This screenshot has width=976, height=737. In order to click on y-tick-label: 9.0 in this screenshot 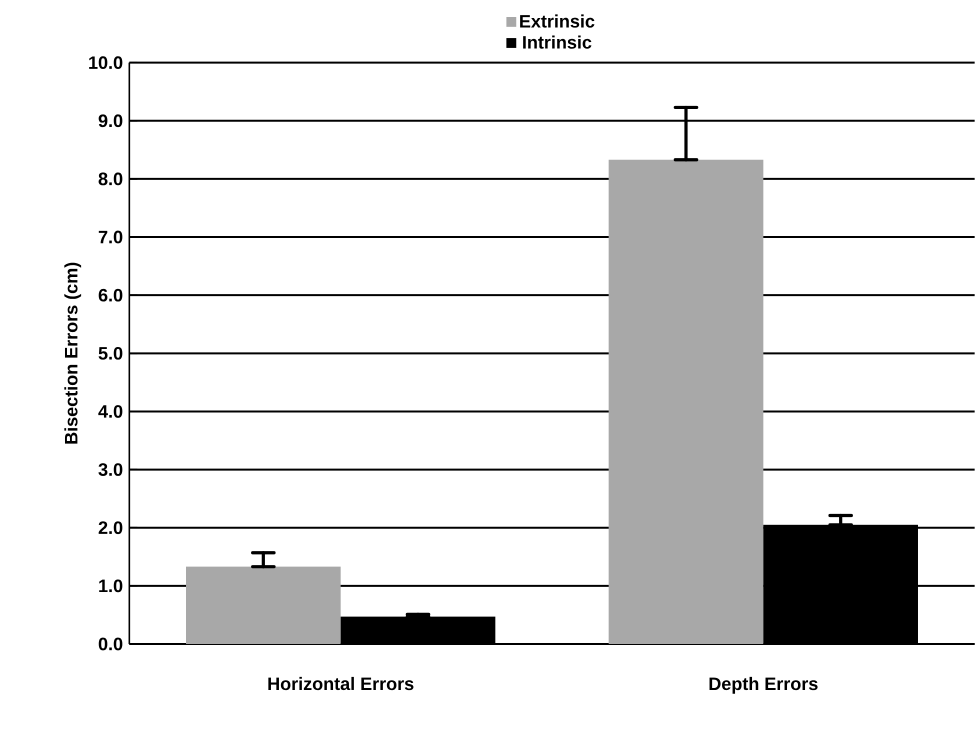, I will do `click(110, 120)`.